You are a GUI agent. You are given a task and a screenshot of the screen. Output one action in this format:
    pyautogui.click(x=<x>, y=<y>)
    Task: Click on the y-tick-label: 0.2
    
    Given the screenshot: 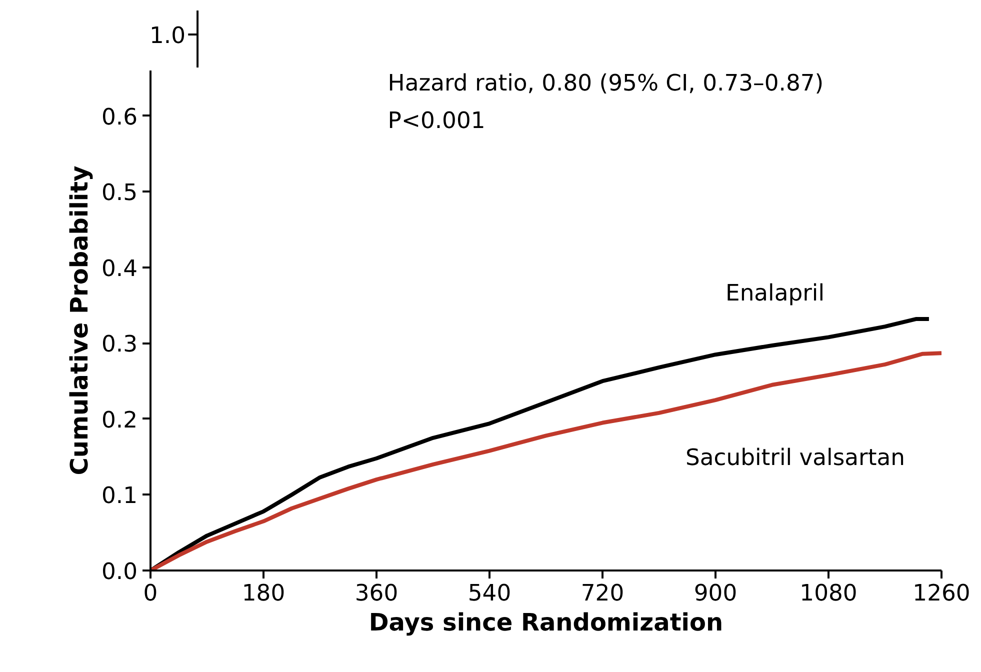 What is the action you would take?
    pyautogui.click(x=119, y=420)
    